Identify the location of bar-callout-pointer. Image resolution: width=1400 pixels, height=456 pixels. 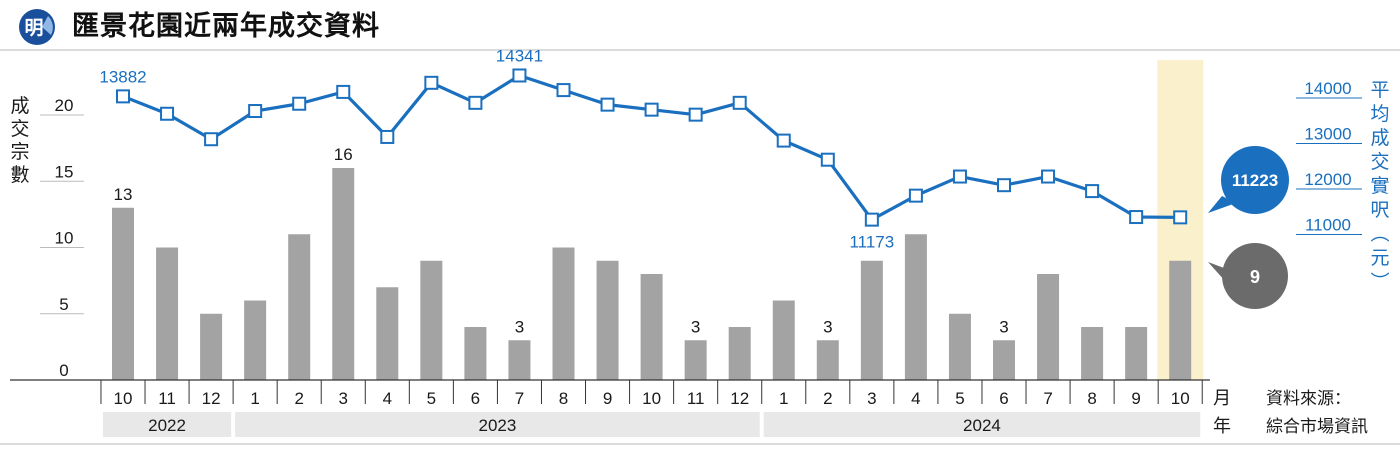
(1217, 272).